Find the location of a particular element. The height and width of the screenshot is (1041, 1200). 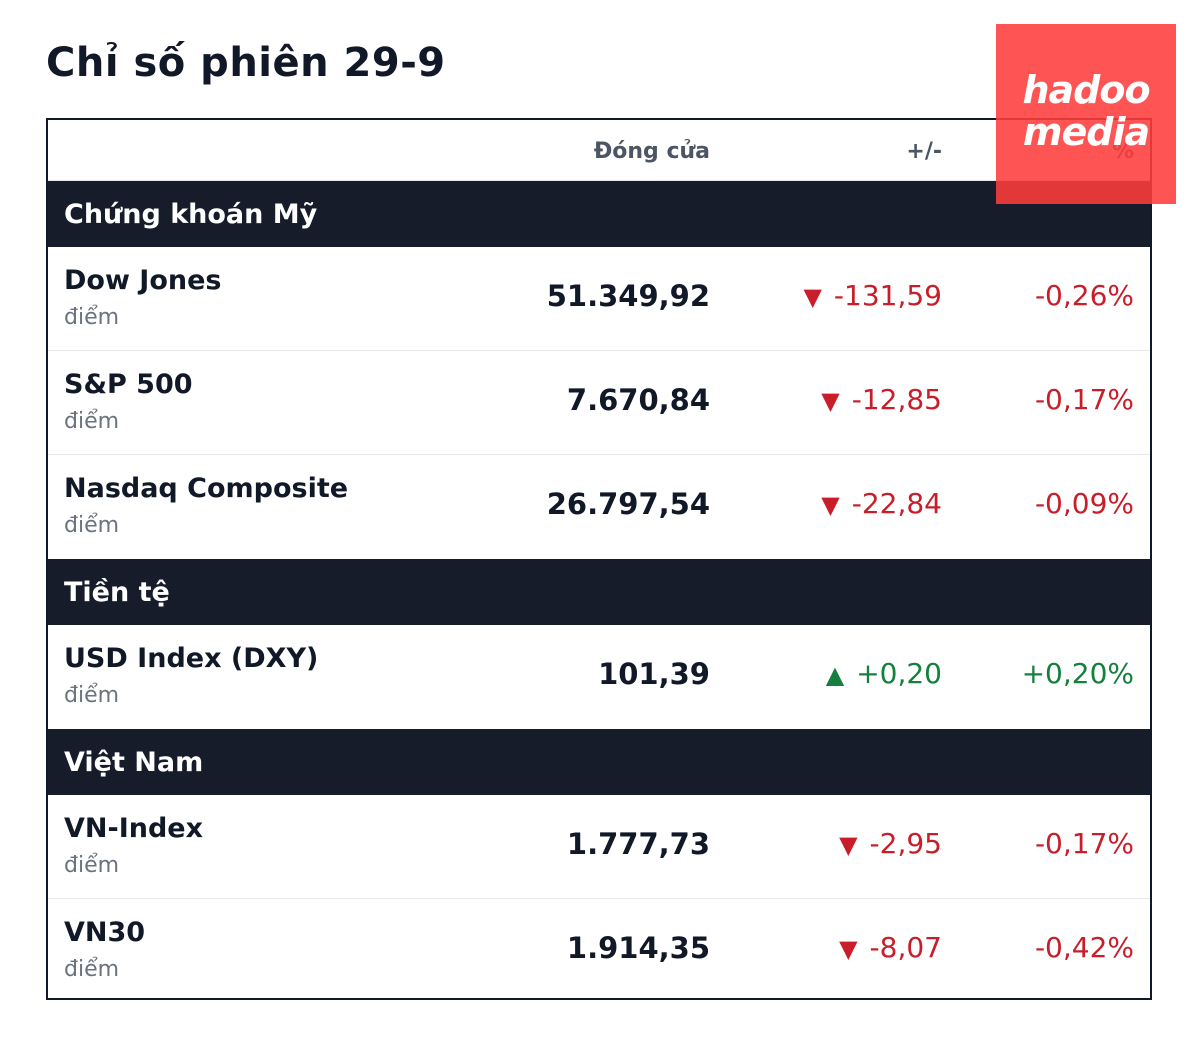

change-value: ▼ -22,84 is located at coordinates (881, 503).